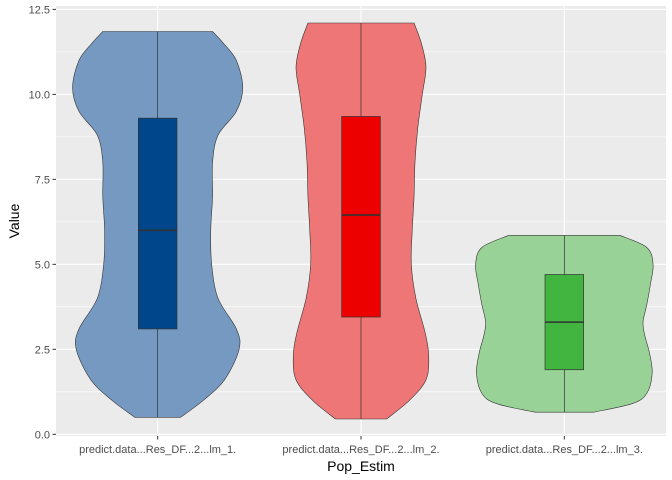 The height and width of the screenshot is (480, 672). I want to click on y-tick-label: 5.0, so click(42, 265).